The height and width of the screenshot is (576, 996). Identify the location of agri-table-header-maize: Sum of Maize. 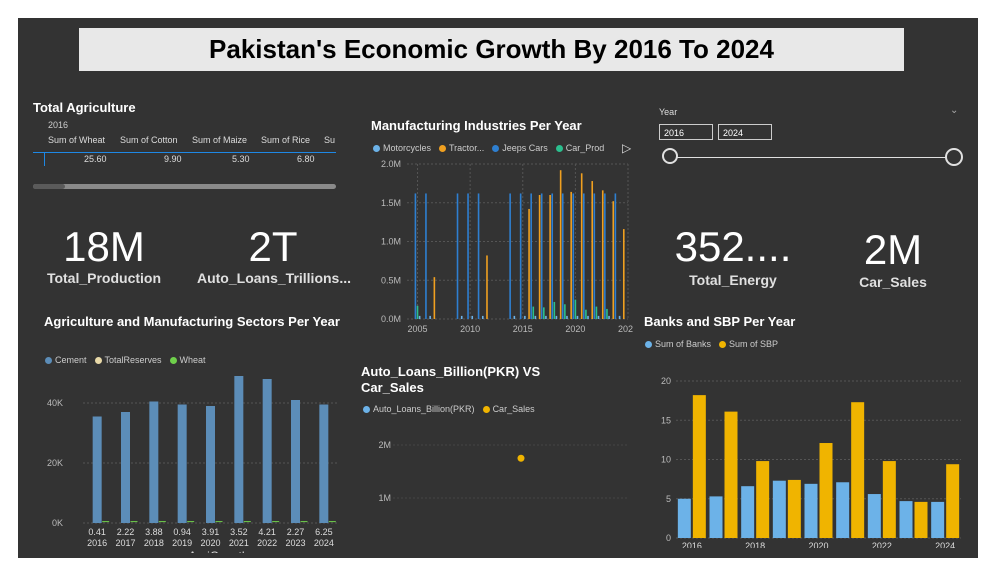
(220, 140).